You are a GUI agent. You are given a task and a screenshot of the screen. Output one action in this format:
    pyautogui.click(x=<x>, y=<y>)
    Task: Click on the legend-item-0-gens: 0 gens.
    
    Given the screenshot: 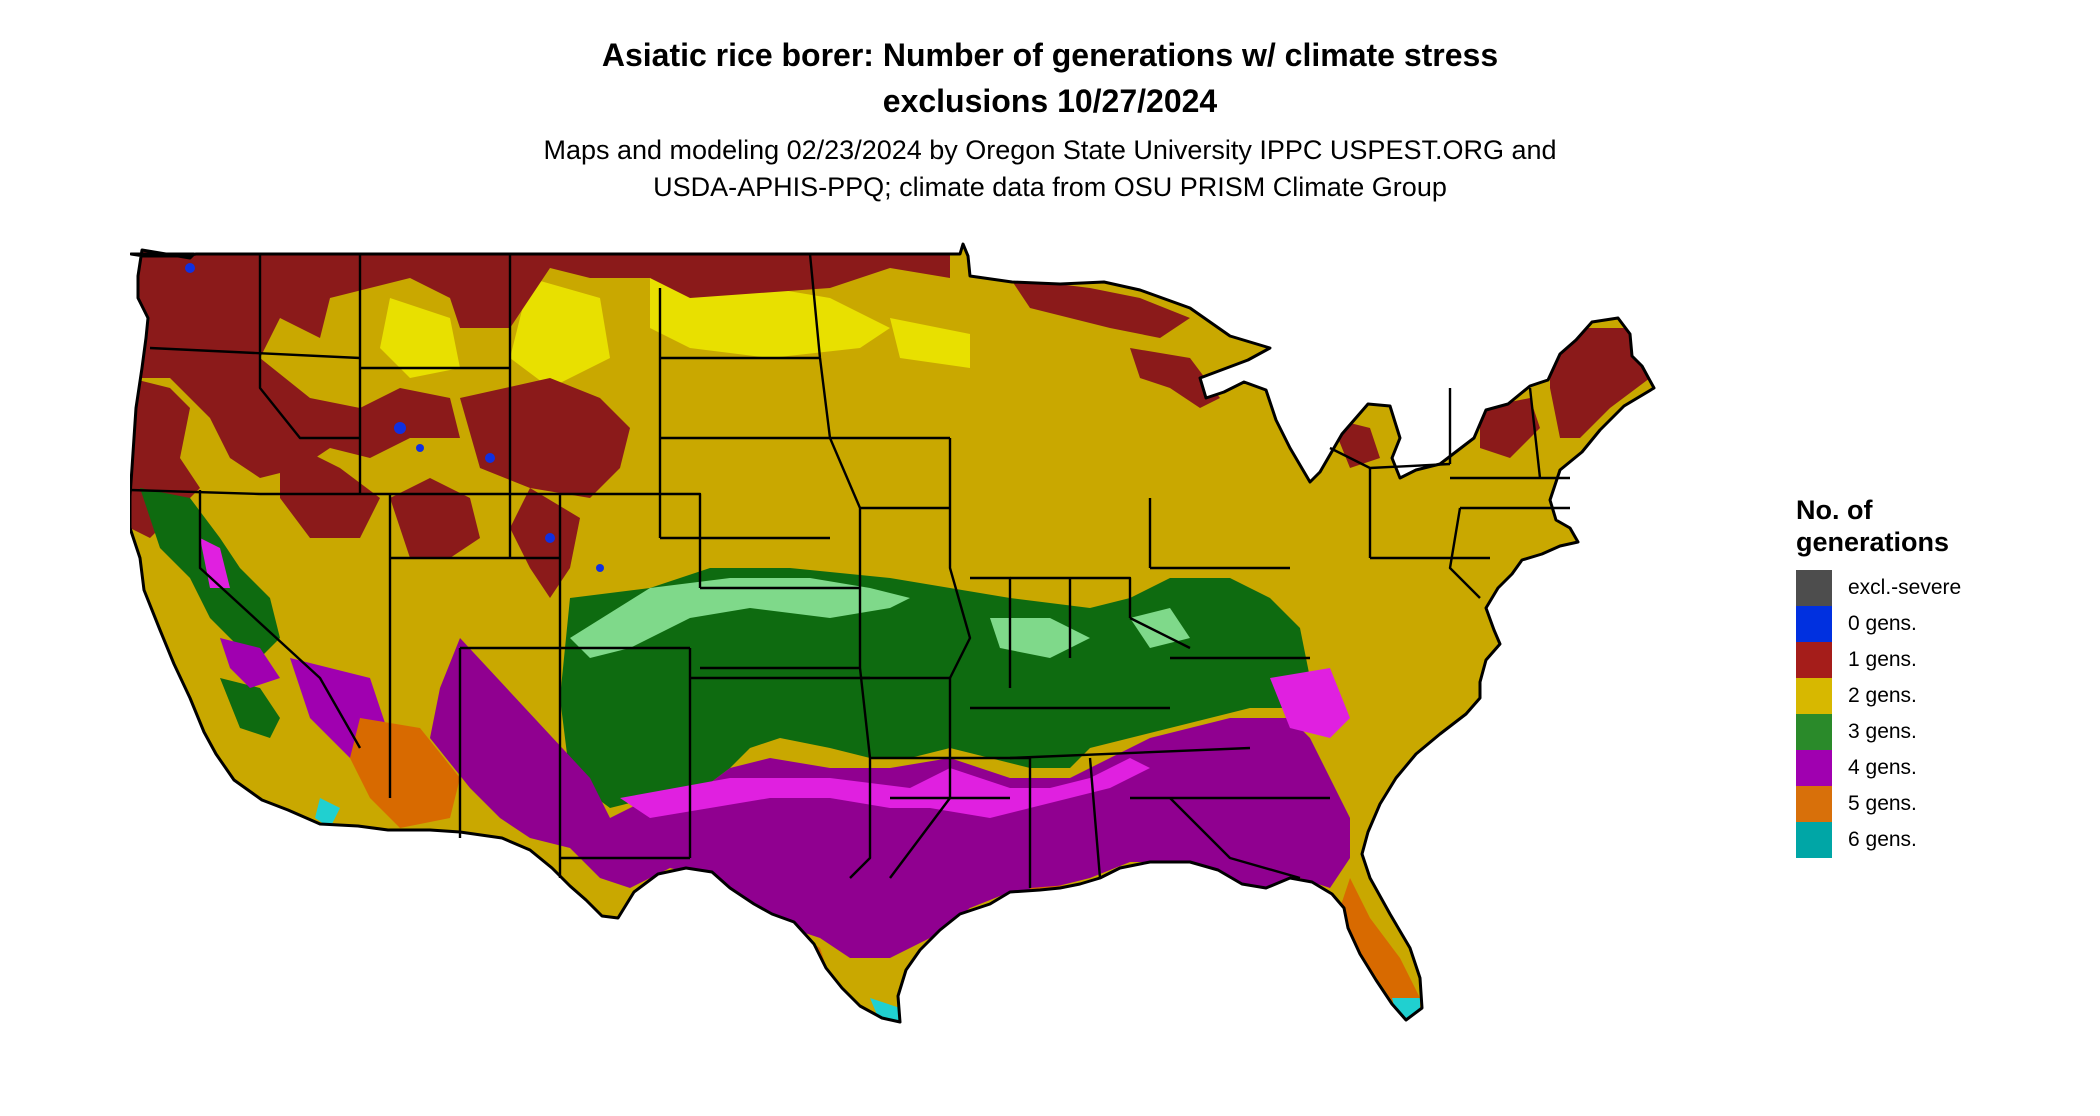 What is the action you would take?
    pyautogui.click(x=1926, y=624)
    